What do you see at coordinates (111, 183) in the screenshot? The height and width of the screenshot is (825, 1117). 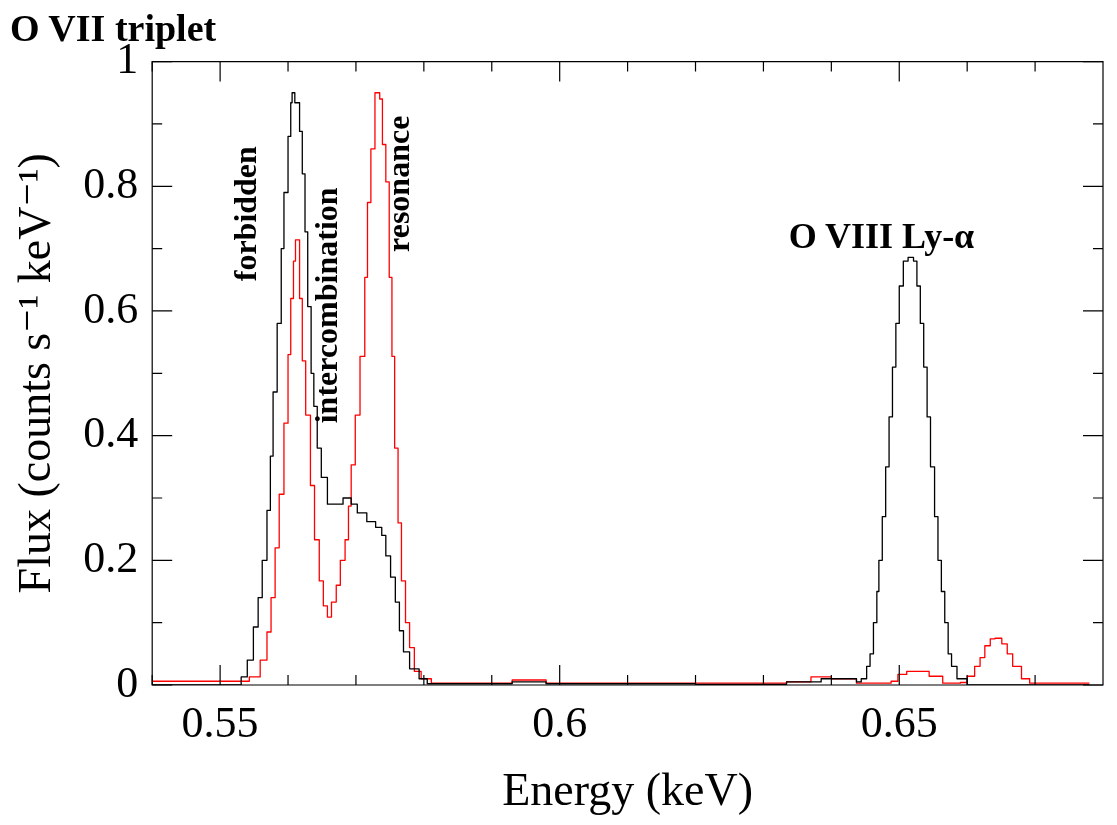 I see `y-tick-label: 0.8` at bounding box center [111, 183].